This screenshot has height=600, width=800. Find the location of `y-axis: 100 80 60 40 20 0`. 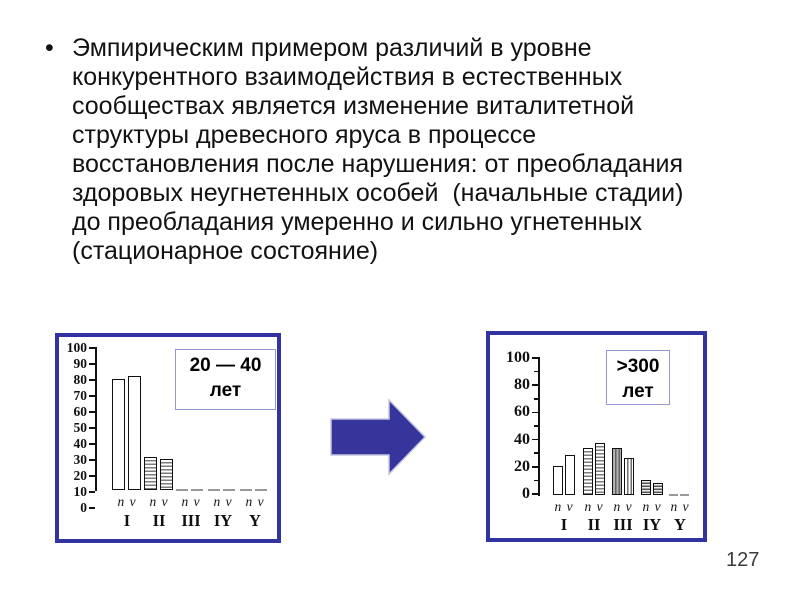

y-axis: 100 80 60 40 20 0 is located at coordinates (514, 426).